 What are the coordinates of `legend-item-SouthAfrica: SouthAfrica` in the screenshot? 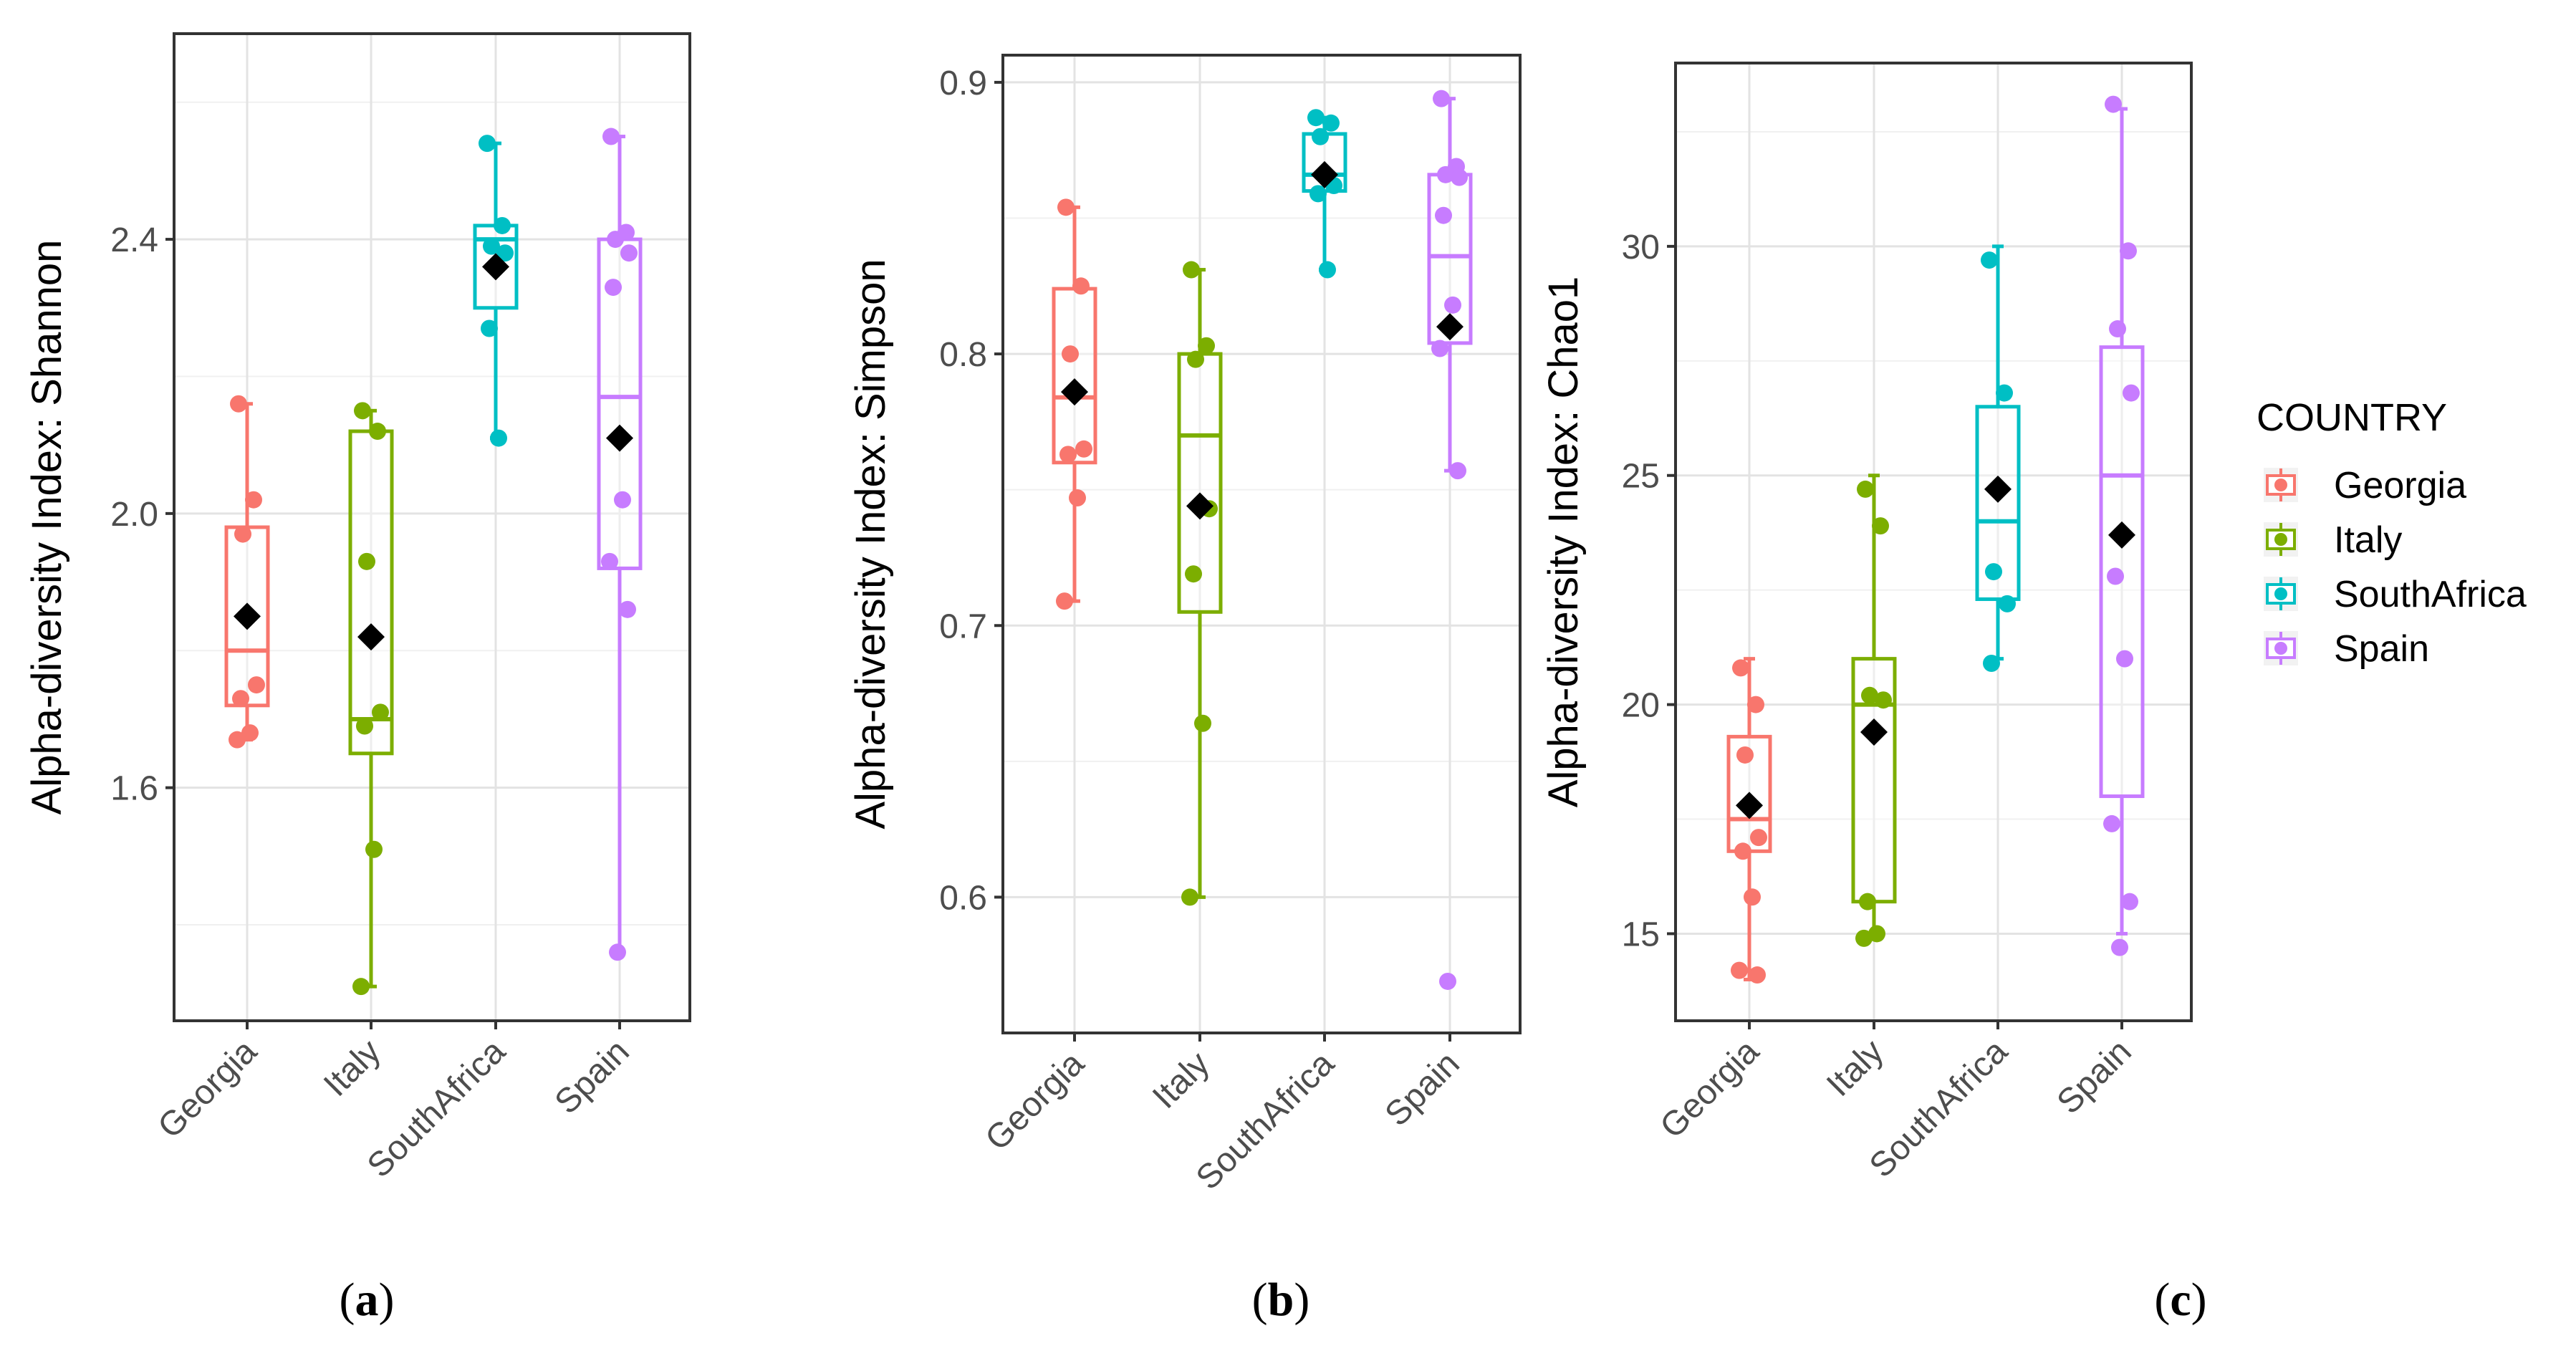 It's located at (2395, 594).